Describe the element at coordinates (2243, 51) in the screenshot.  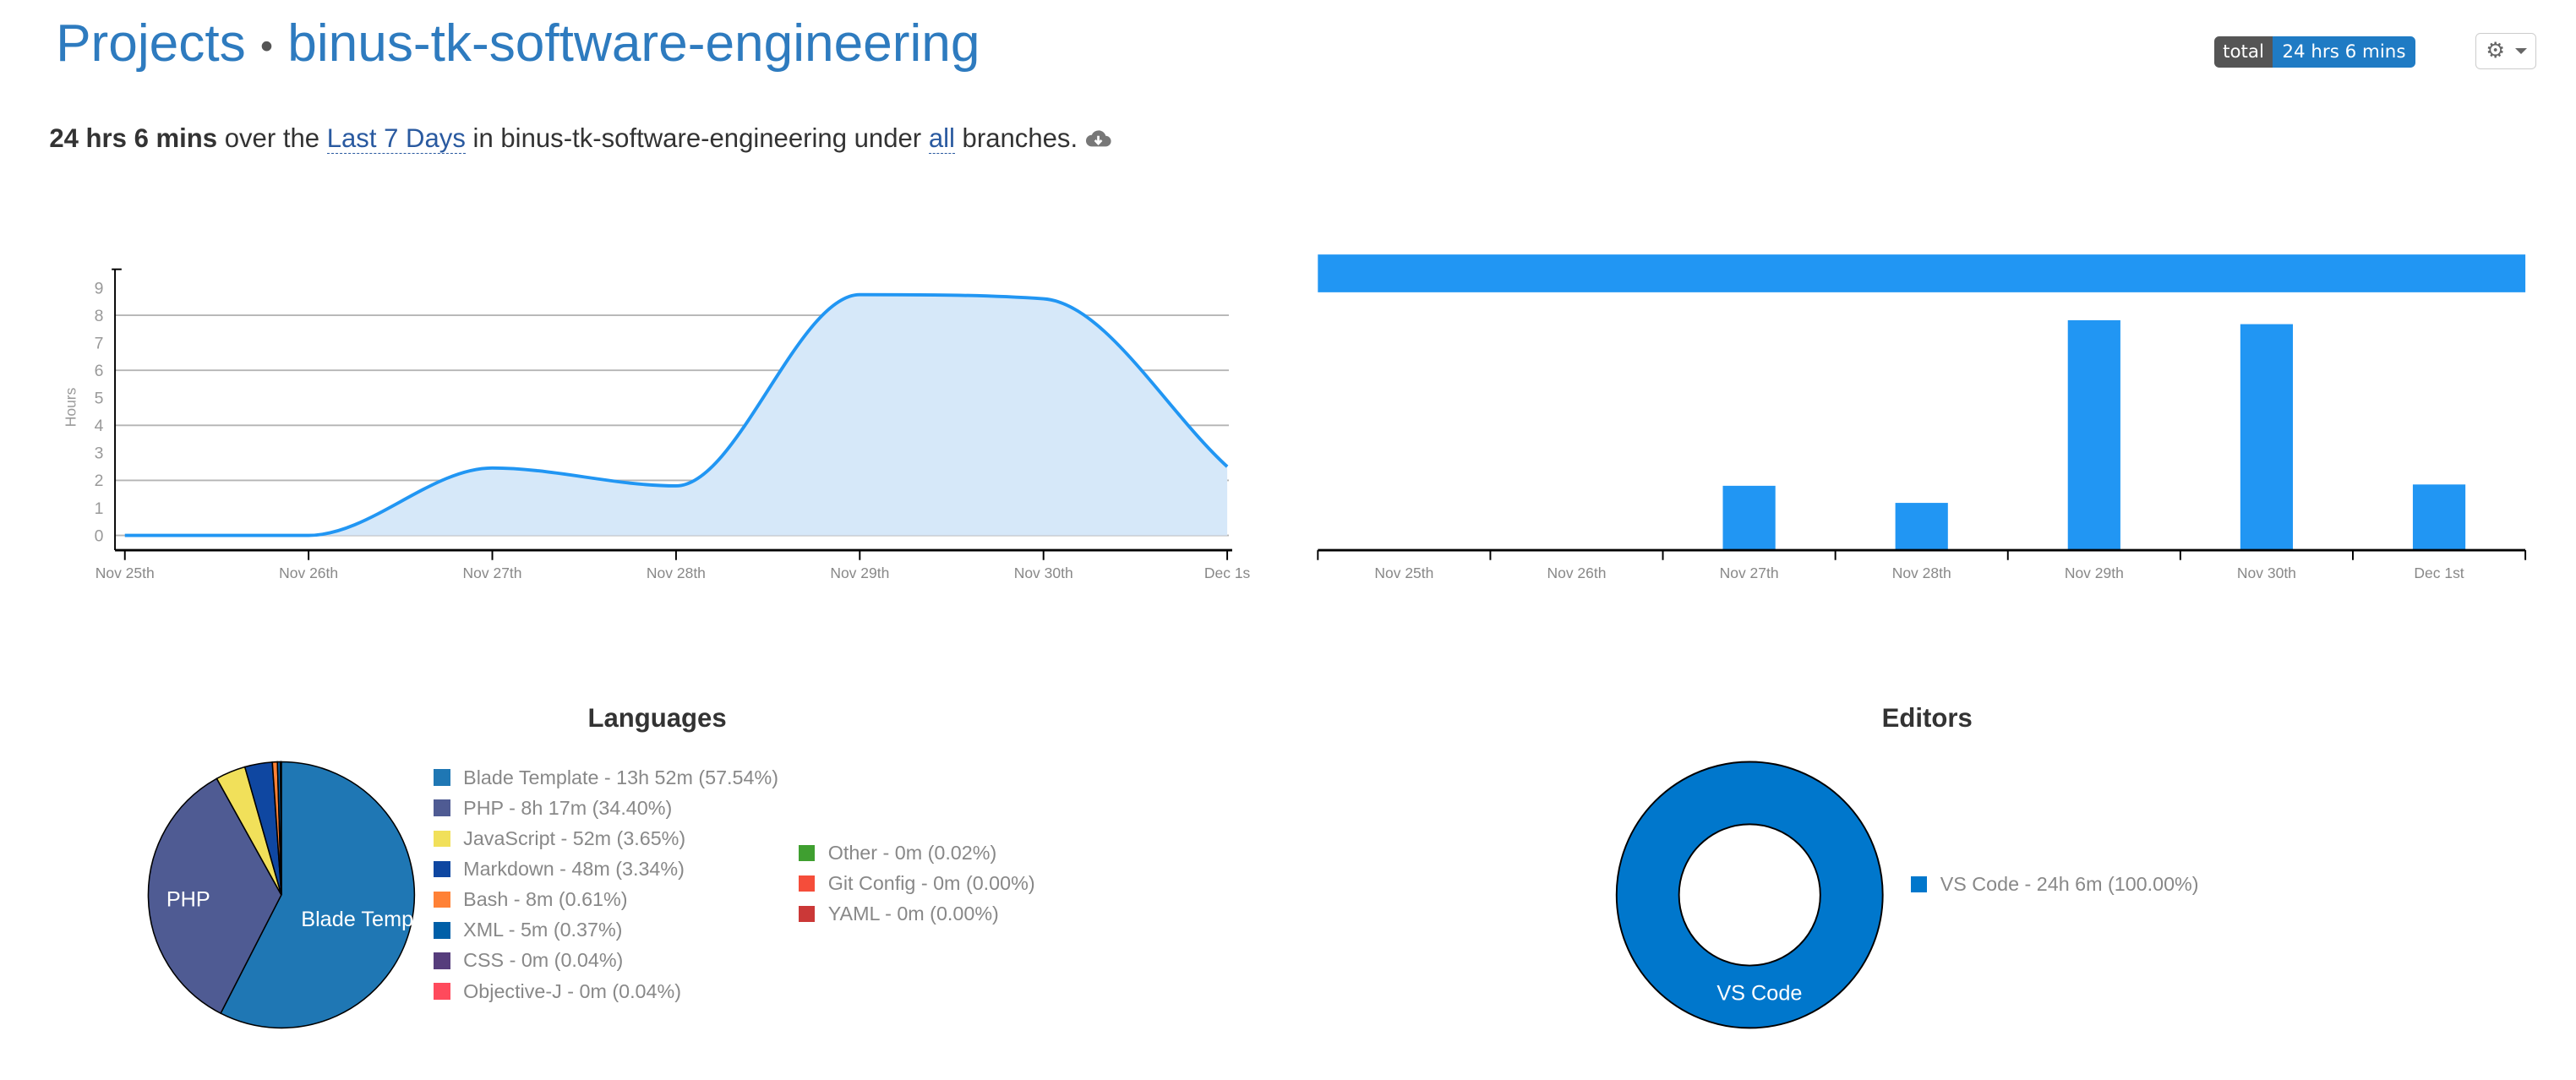
I see `badge-label: total` at that location.